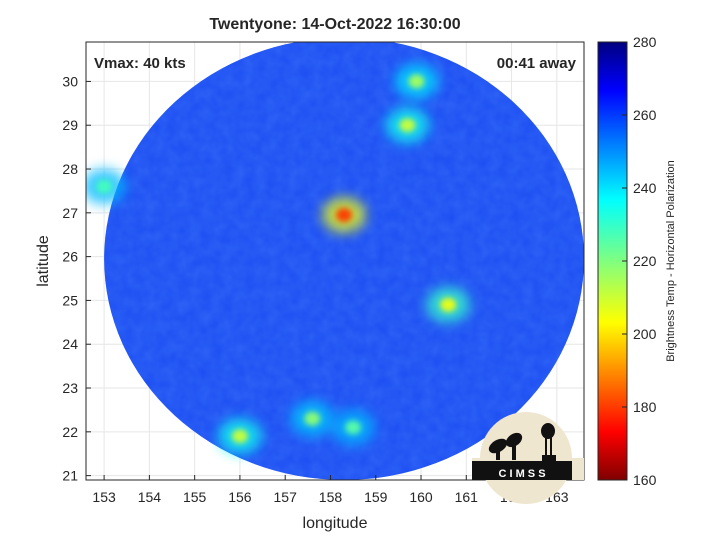  Describe the element at coordinates (70, 81) in the screenshot. I see `y-tick-label: 30` at that location.